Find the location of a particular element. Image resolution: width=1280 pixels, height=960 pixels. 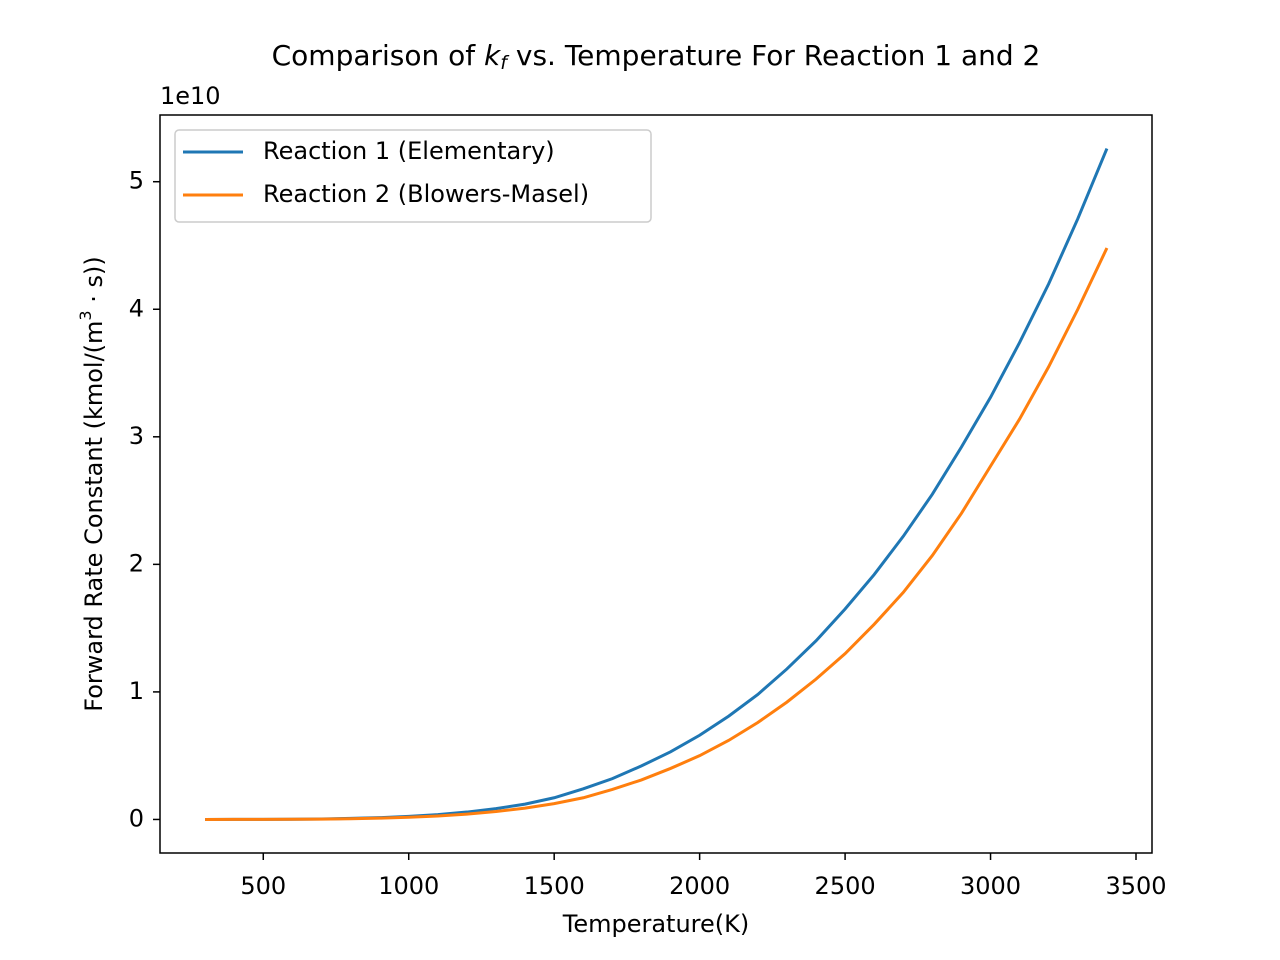

title-symbol: k is located at coordinates (493, 55).